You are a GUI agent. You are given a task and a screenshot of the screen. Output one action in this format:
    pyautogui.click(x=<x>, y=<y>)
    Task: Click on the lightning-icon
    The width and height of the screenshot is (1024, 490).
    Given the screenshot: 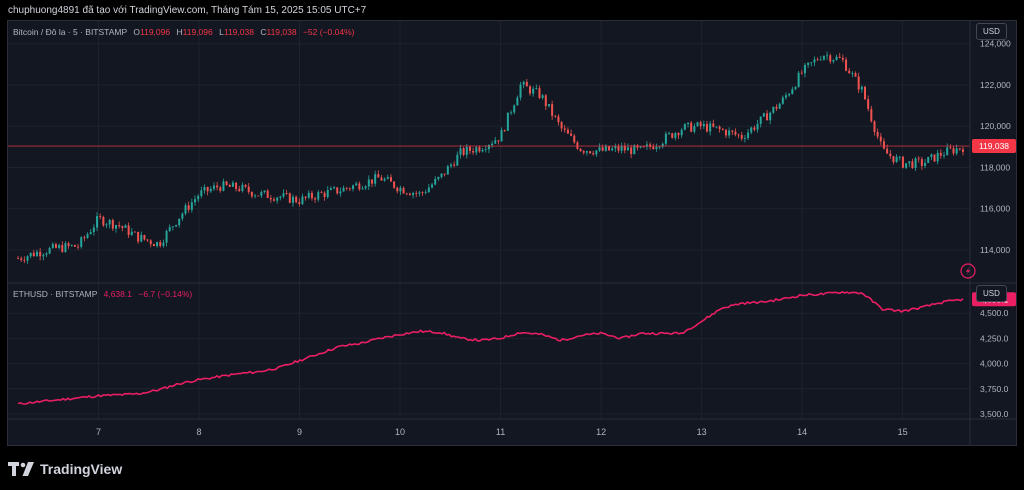 What is the action you would take?
    pyautogui.click(x=968, y=271)
    